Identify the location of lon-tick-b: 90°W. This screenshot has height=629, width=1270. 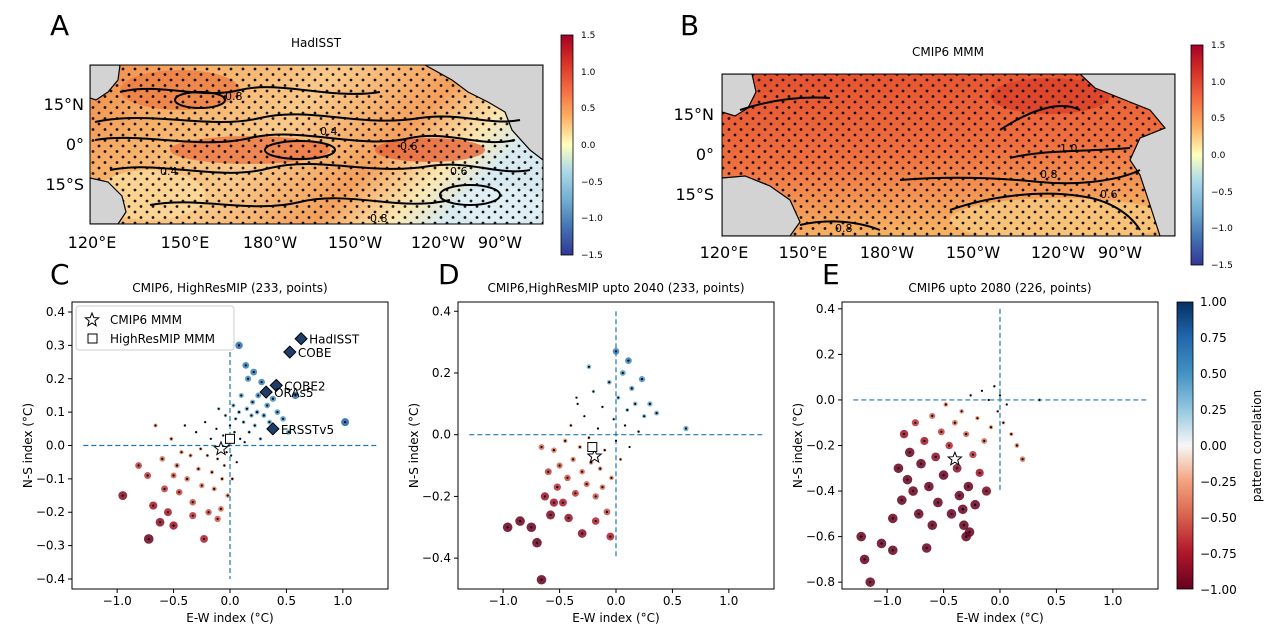
(1120, 252).